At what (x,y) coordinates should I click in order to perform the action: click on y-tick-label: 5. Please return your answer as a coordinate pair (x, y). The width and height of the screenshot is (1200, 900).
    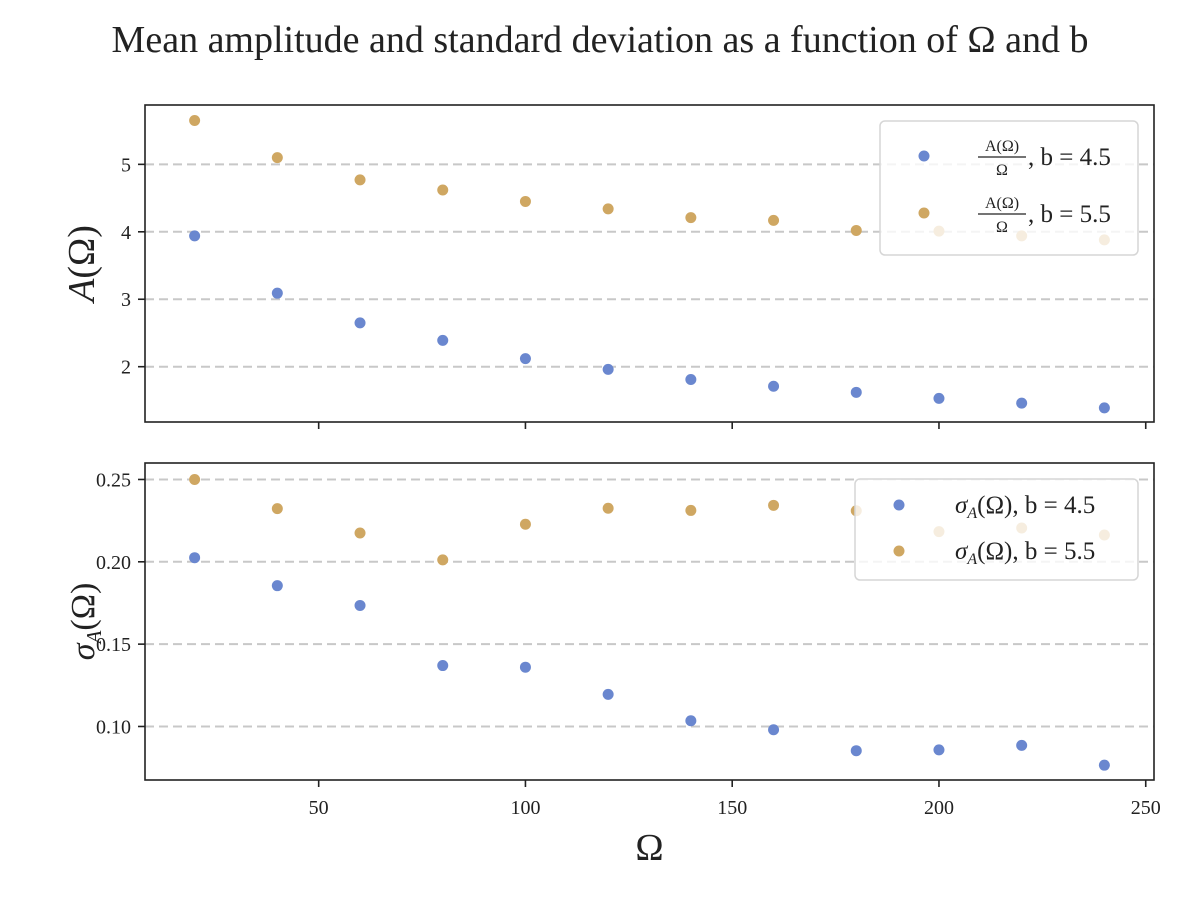
    Looking at the image, I should click on (126, 165).